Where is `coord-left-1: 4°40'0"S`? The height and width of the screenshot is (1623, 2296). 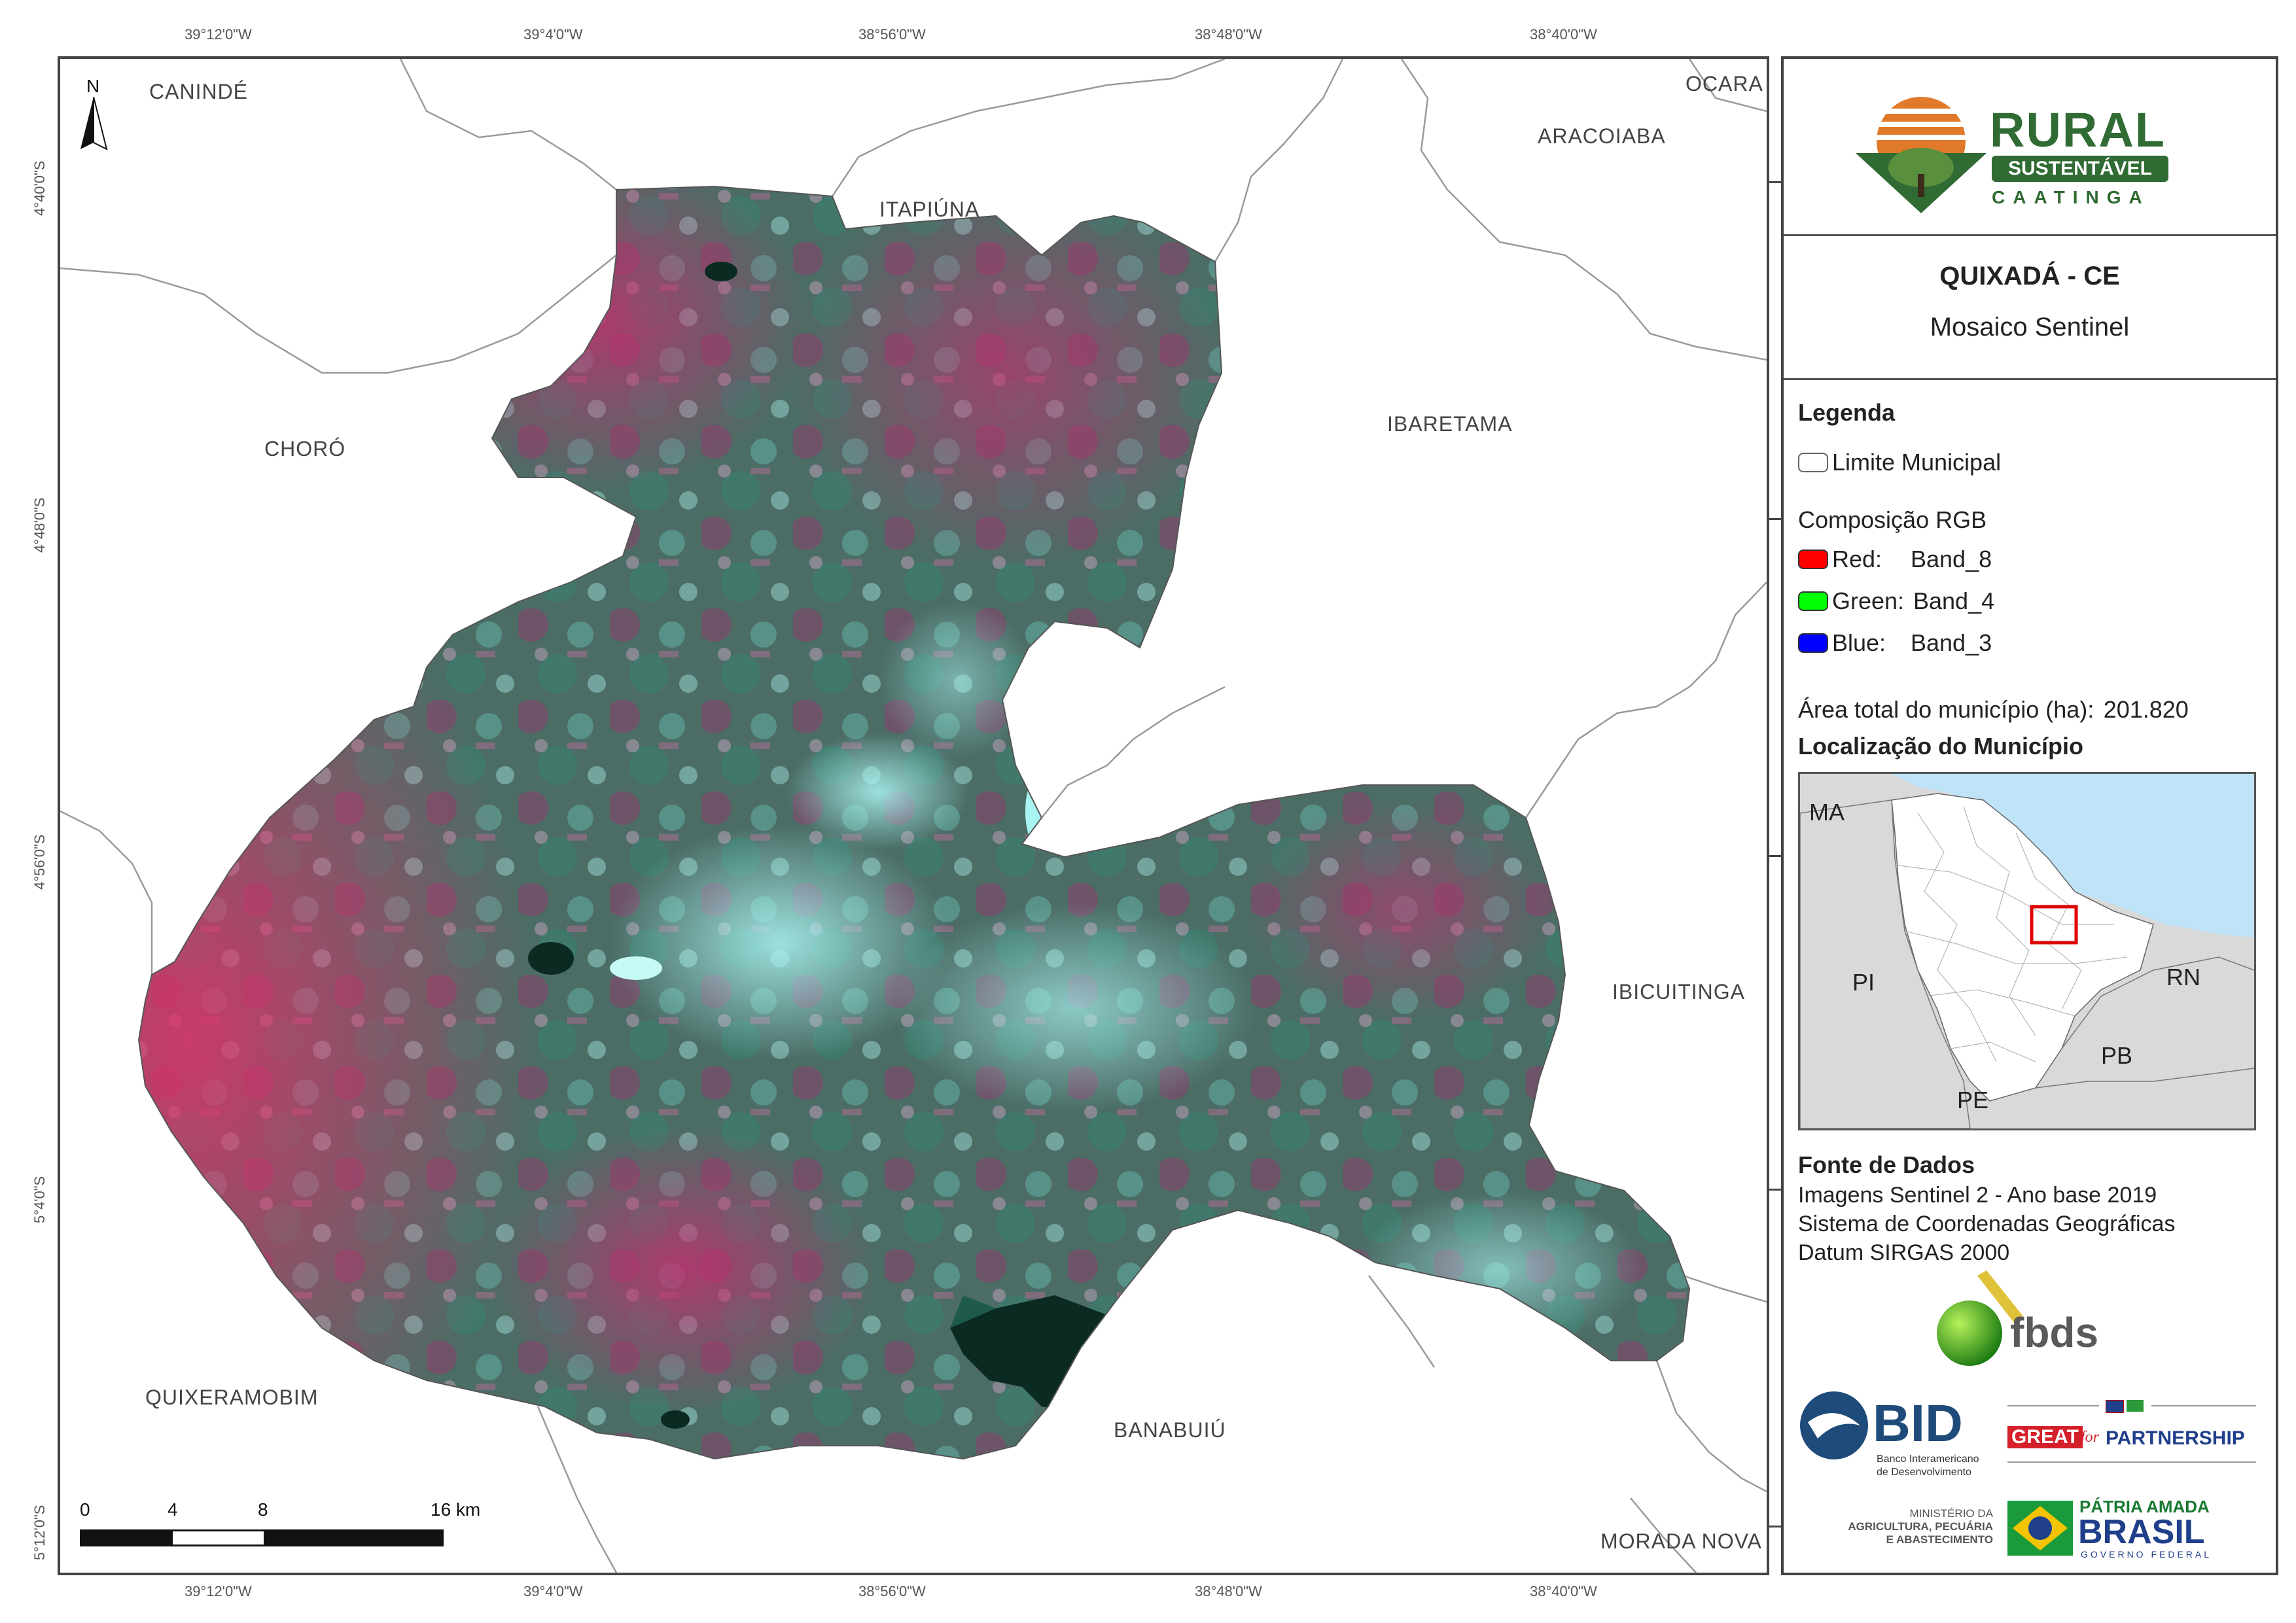
coord-left-1: 4°40'0"S is located at coordinates (39, 188).